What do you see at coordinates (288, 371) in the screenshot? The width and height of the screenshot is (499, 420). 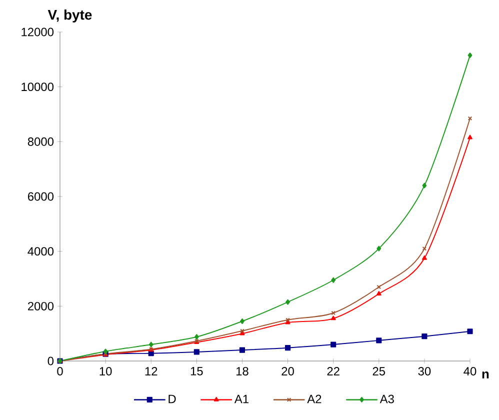 I see `x-tick-label: 20` at bounding box center [288, 371].